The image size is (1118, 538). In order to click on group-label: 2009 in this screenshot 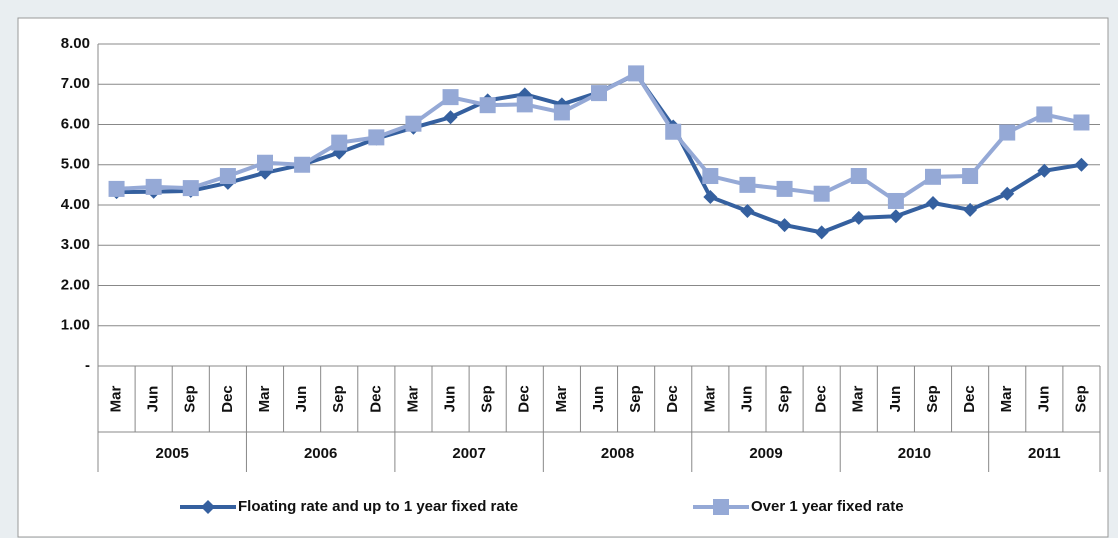, I will do `click(765, 453)`.